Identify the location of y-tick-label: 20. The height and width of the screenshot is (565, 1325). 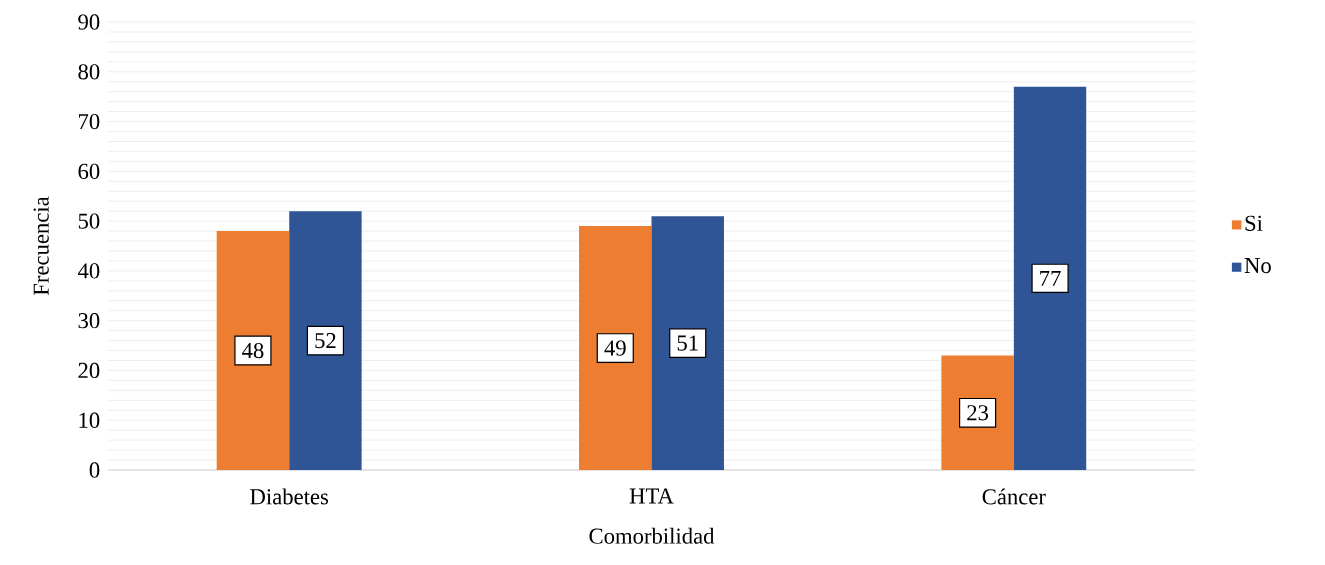
(89, 370).